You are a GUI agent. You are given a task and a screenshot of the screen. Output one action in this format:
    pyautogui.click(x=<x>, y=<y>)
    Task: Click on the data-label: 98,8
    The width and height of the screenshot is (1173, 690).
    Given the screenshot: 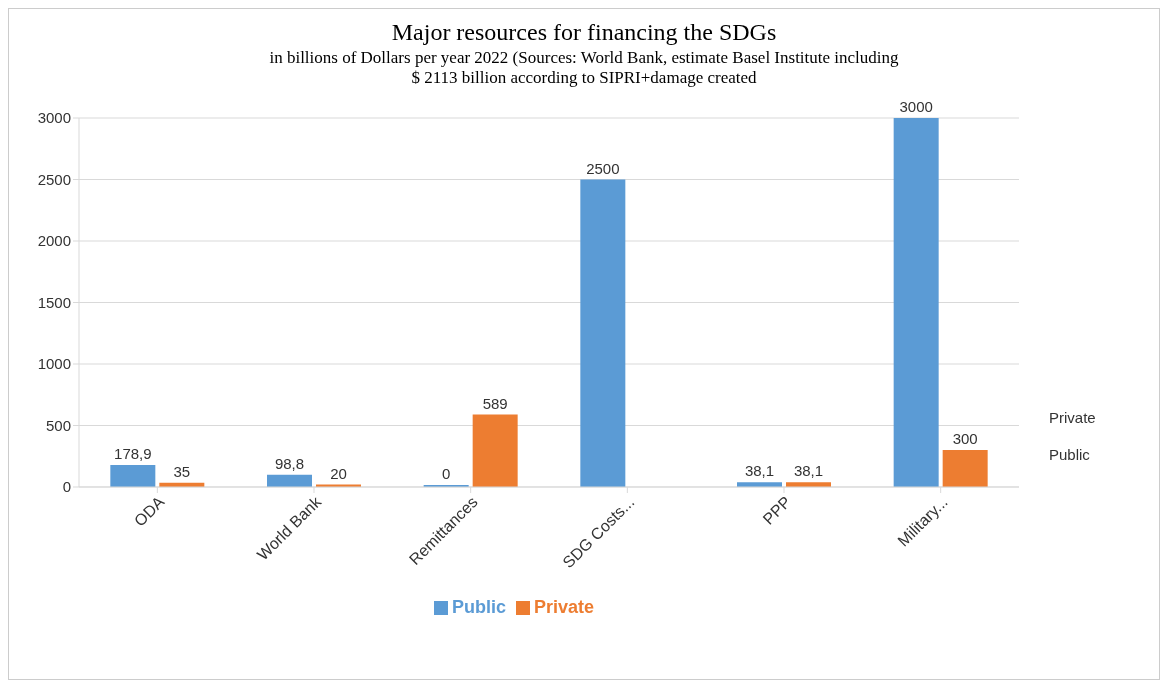 What is the action you would take?
    pyautogui.click(x=289, y=463)
    